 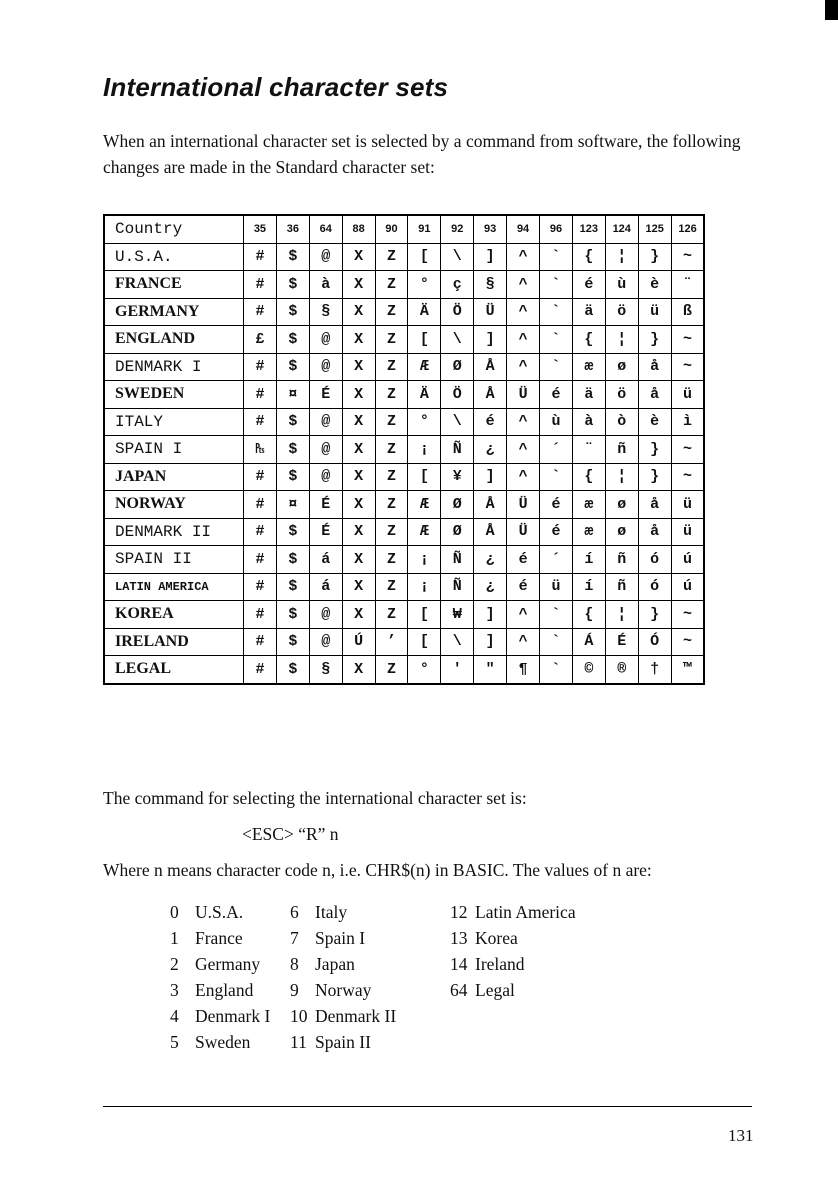 I want to click on char-cell: {, so click(x=588, y=339).